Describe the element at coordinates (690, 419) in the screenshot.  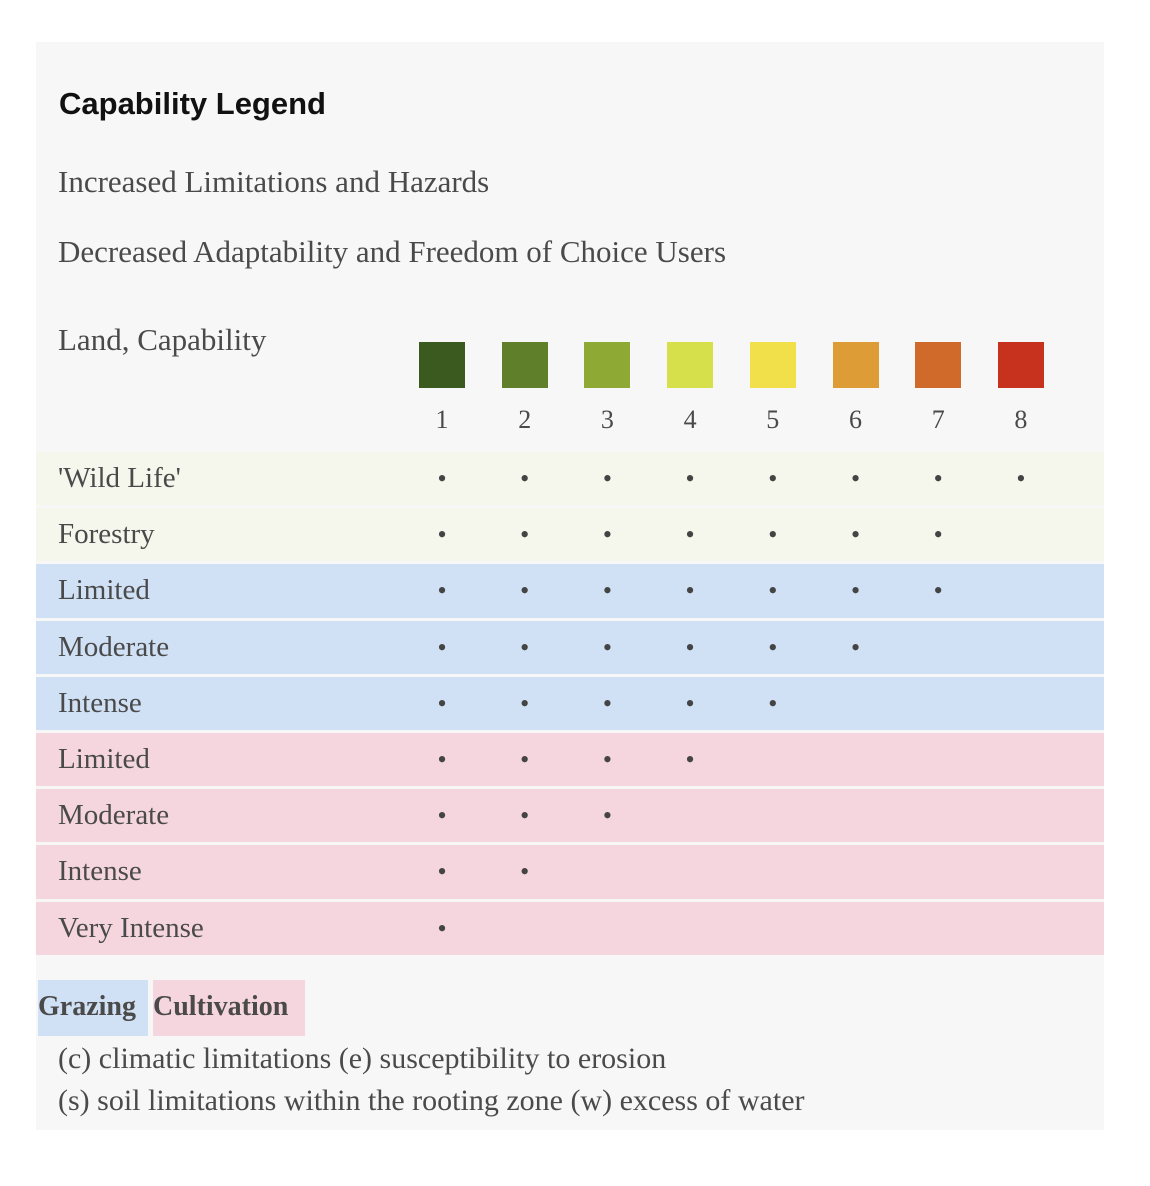
I see `class-number: 4` at that location.